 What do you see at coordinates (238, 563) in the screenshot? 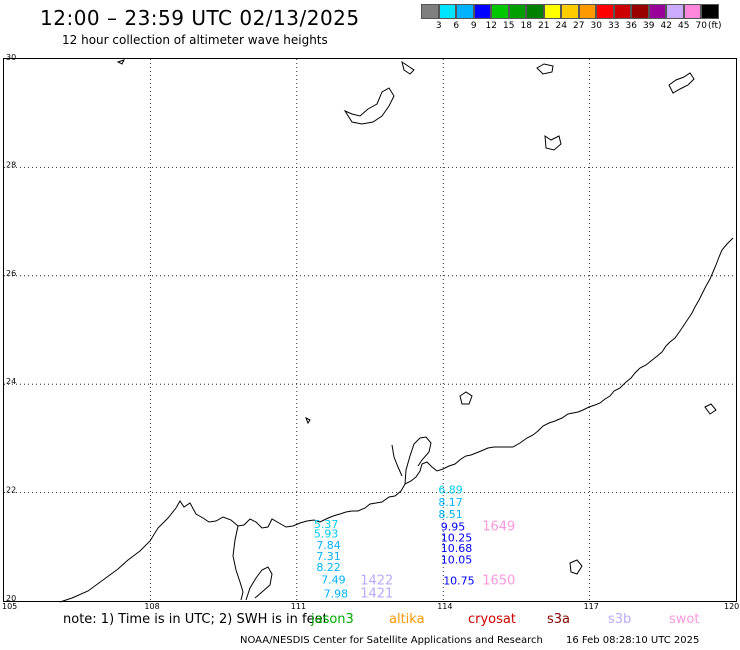
I see `coastline-leizhou` at bounding box center [238, 563].